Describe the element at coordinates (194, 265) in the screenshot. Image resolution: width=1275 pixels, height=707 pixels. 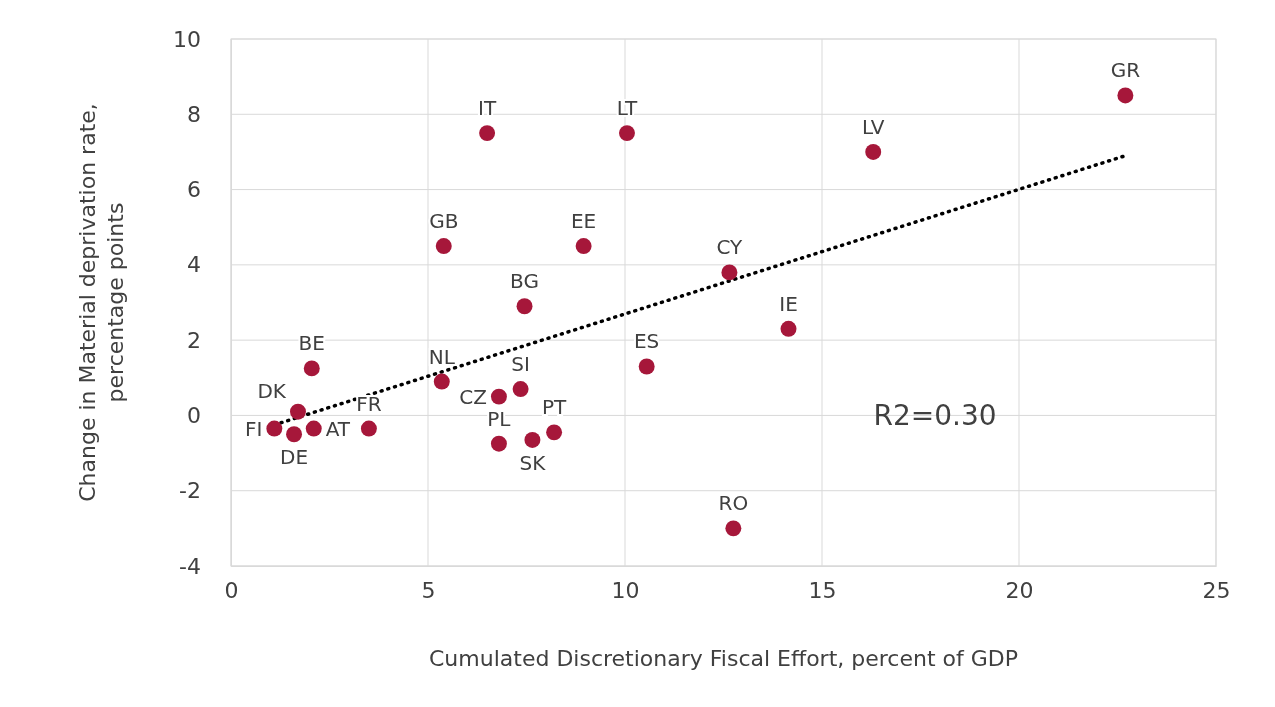
I see `y-tick-label: 4` at that location.